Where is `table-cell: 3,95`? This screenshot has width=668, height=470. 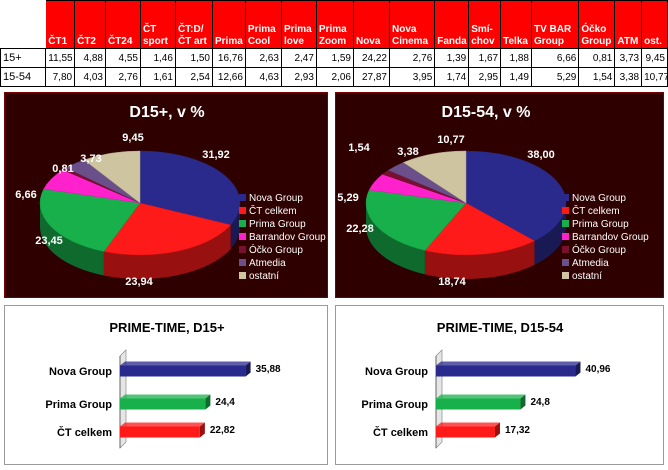
table-cell: 3,95 is located at coordinates (412, 77).